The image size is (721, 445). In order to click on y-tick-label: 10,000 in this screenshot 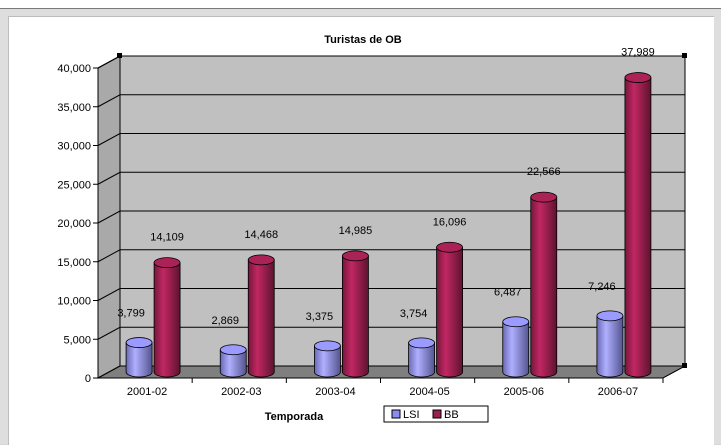, I will do `click(74, 302)`.